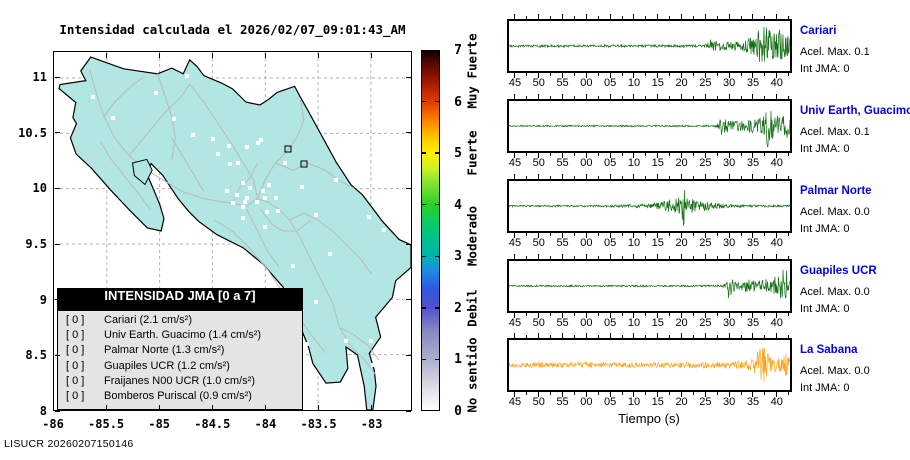 Image resolution: width=910 pixels, height=460 pixels. Describe the element at coordinates (43, 411) in the screenshot. I see `map-y-tick-label: 8` at that location.